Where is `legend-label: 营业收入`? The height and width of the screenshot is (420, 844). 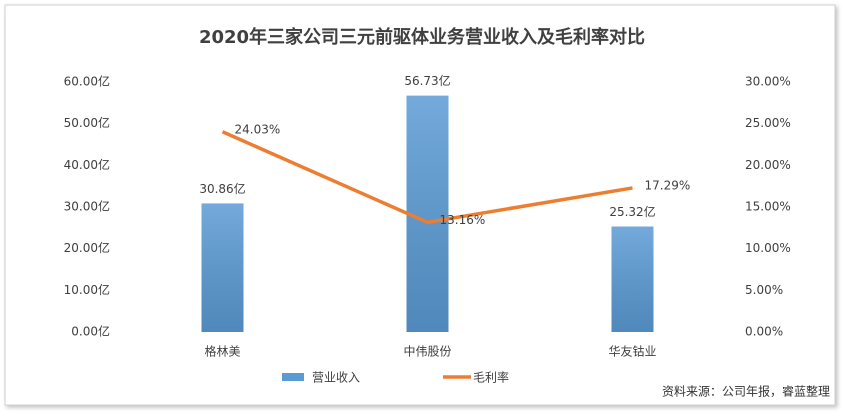
legend-label: 营业收入 is located at coordinates (336, 378).